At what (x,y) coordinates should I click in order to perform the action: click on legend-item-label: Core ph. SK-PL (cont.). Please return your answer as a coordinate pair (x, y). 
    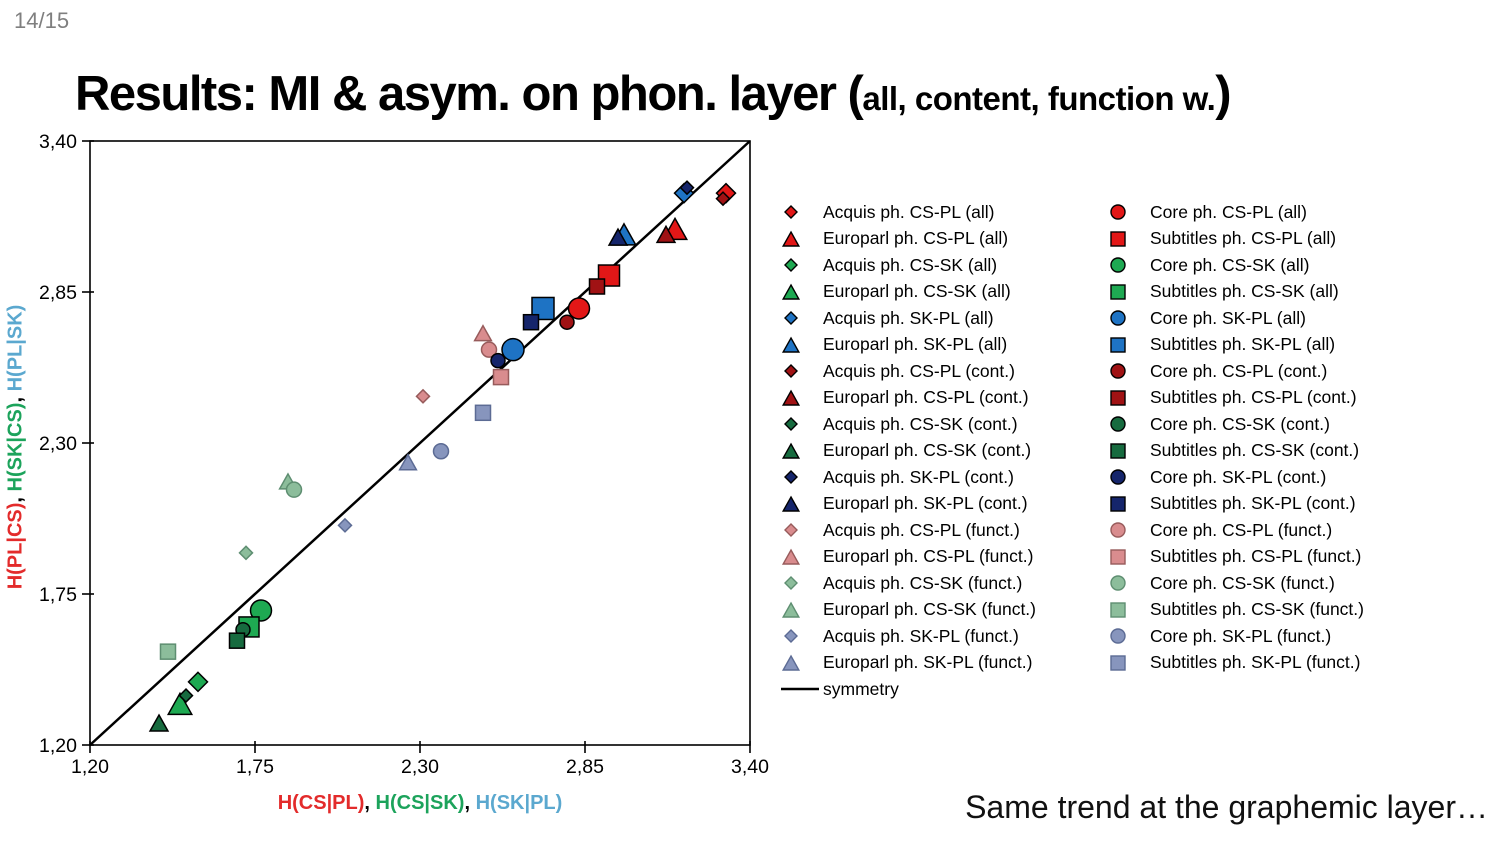
    Looking at the image, I should click on (1238, 476).